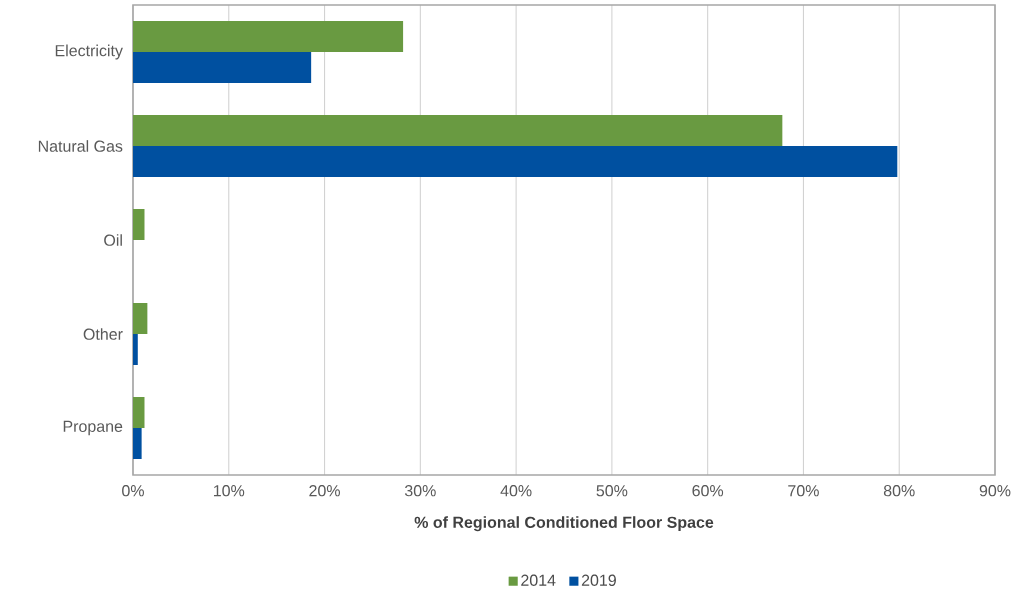  What do you see at coordinates (803, 491) in the screenshot?
I see `x-tick-label: 70%` at bounding box center [803, 491].